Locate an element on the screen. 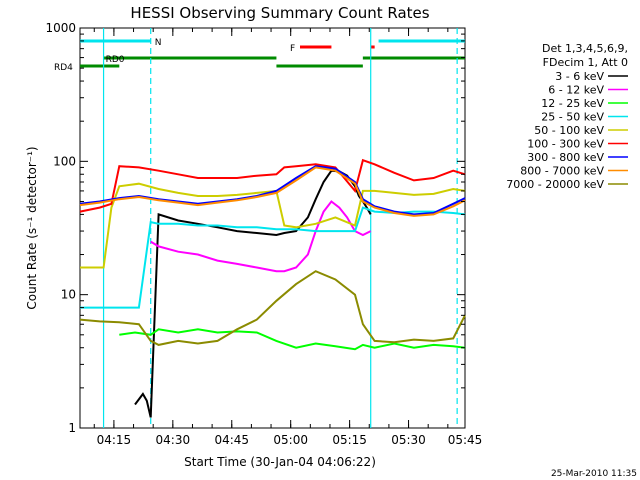 This screenshot has height=480, width=640. legend-label: 800 - 7000 keV is located at coordinates (562, 171).